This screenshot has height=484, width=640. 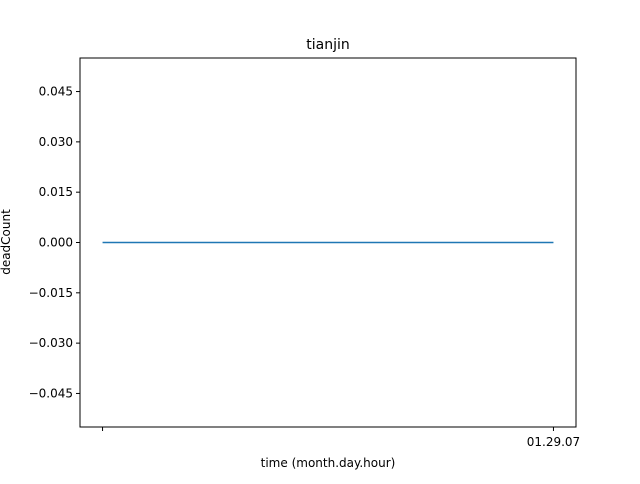 I want to click on y-tick-label: 0.000, so click(x=56, y=243).